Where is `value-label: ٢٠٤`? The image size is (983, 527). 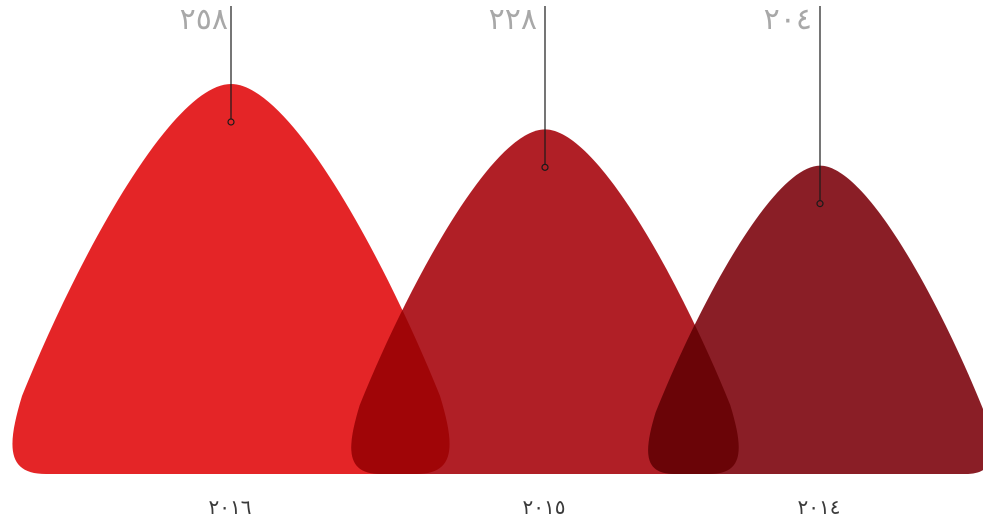
value-label: ٢٠٤ is located at coordinates (787, 19).